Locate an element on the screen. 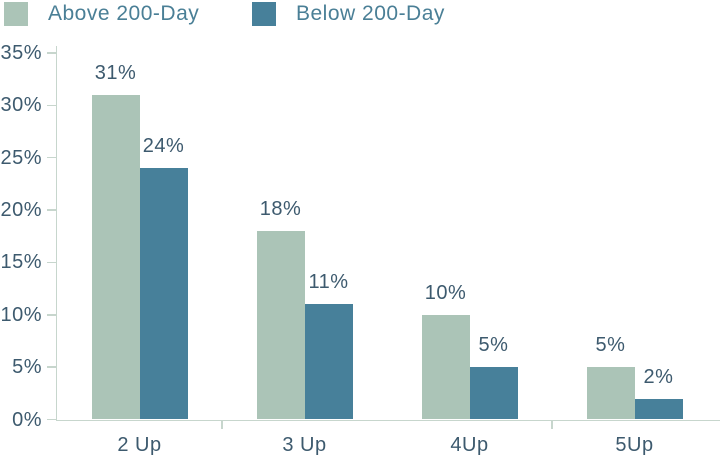  y-axis-tick-label: 25% is located at coordinates (21, 157).